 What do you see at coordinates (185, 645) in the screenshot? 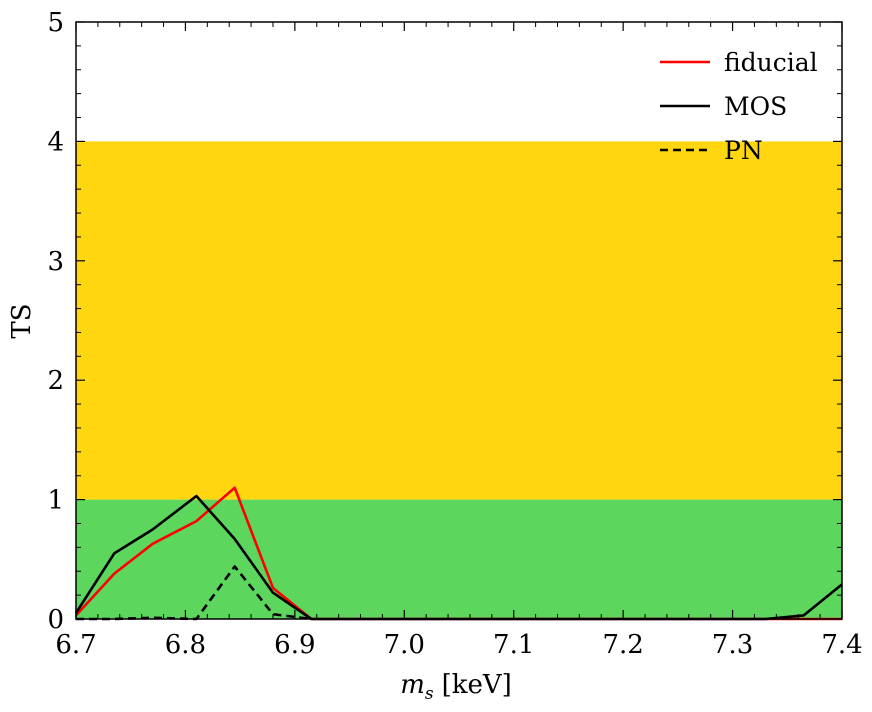
I see `x-tick-label: 6.8` at bounding box center [185, 645].